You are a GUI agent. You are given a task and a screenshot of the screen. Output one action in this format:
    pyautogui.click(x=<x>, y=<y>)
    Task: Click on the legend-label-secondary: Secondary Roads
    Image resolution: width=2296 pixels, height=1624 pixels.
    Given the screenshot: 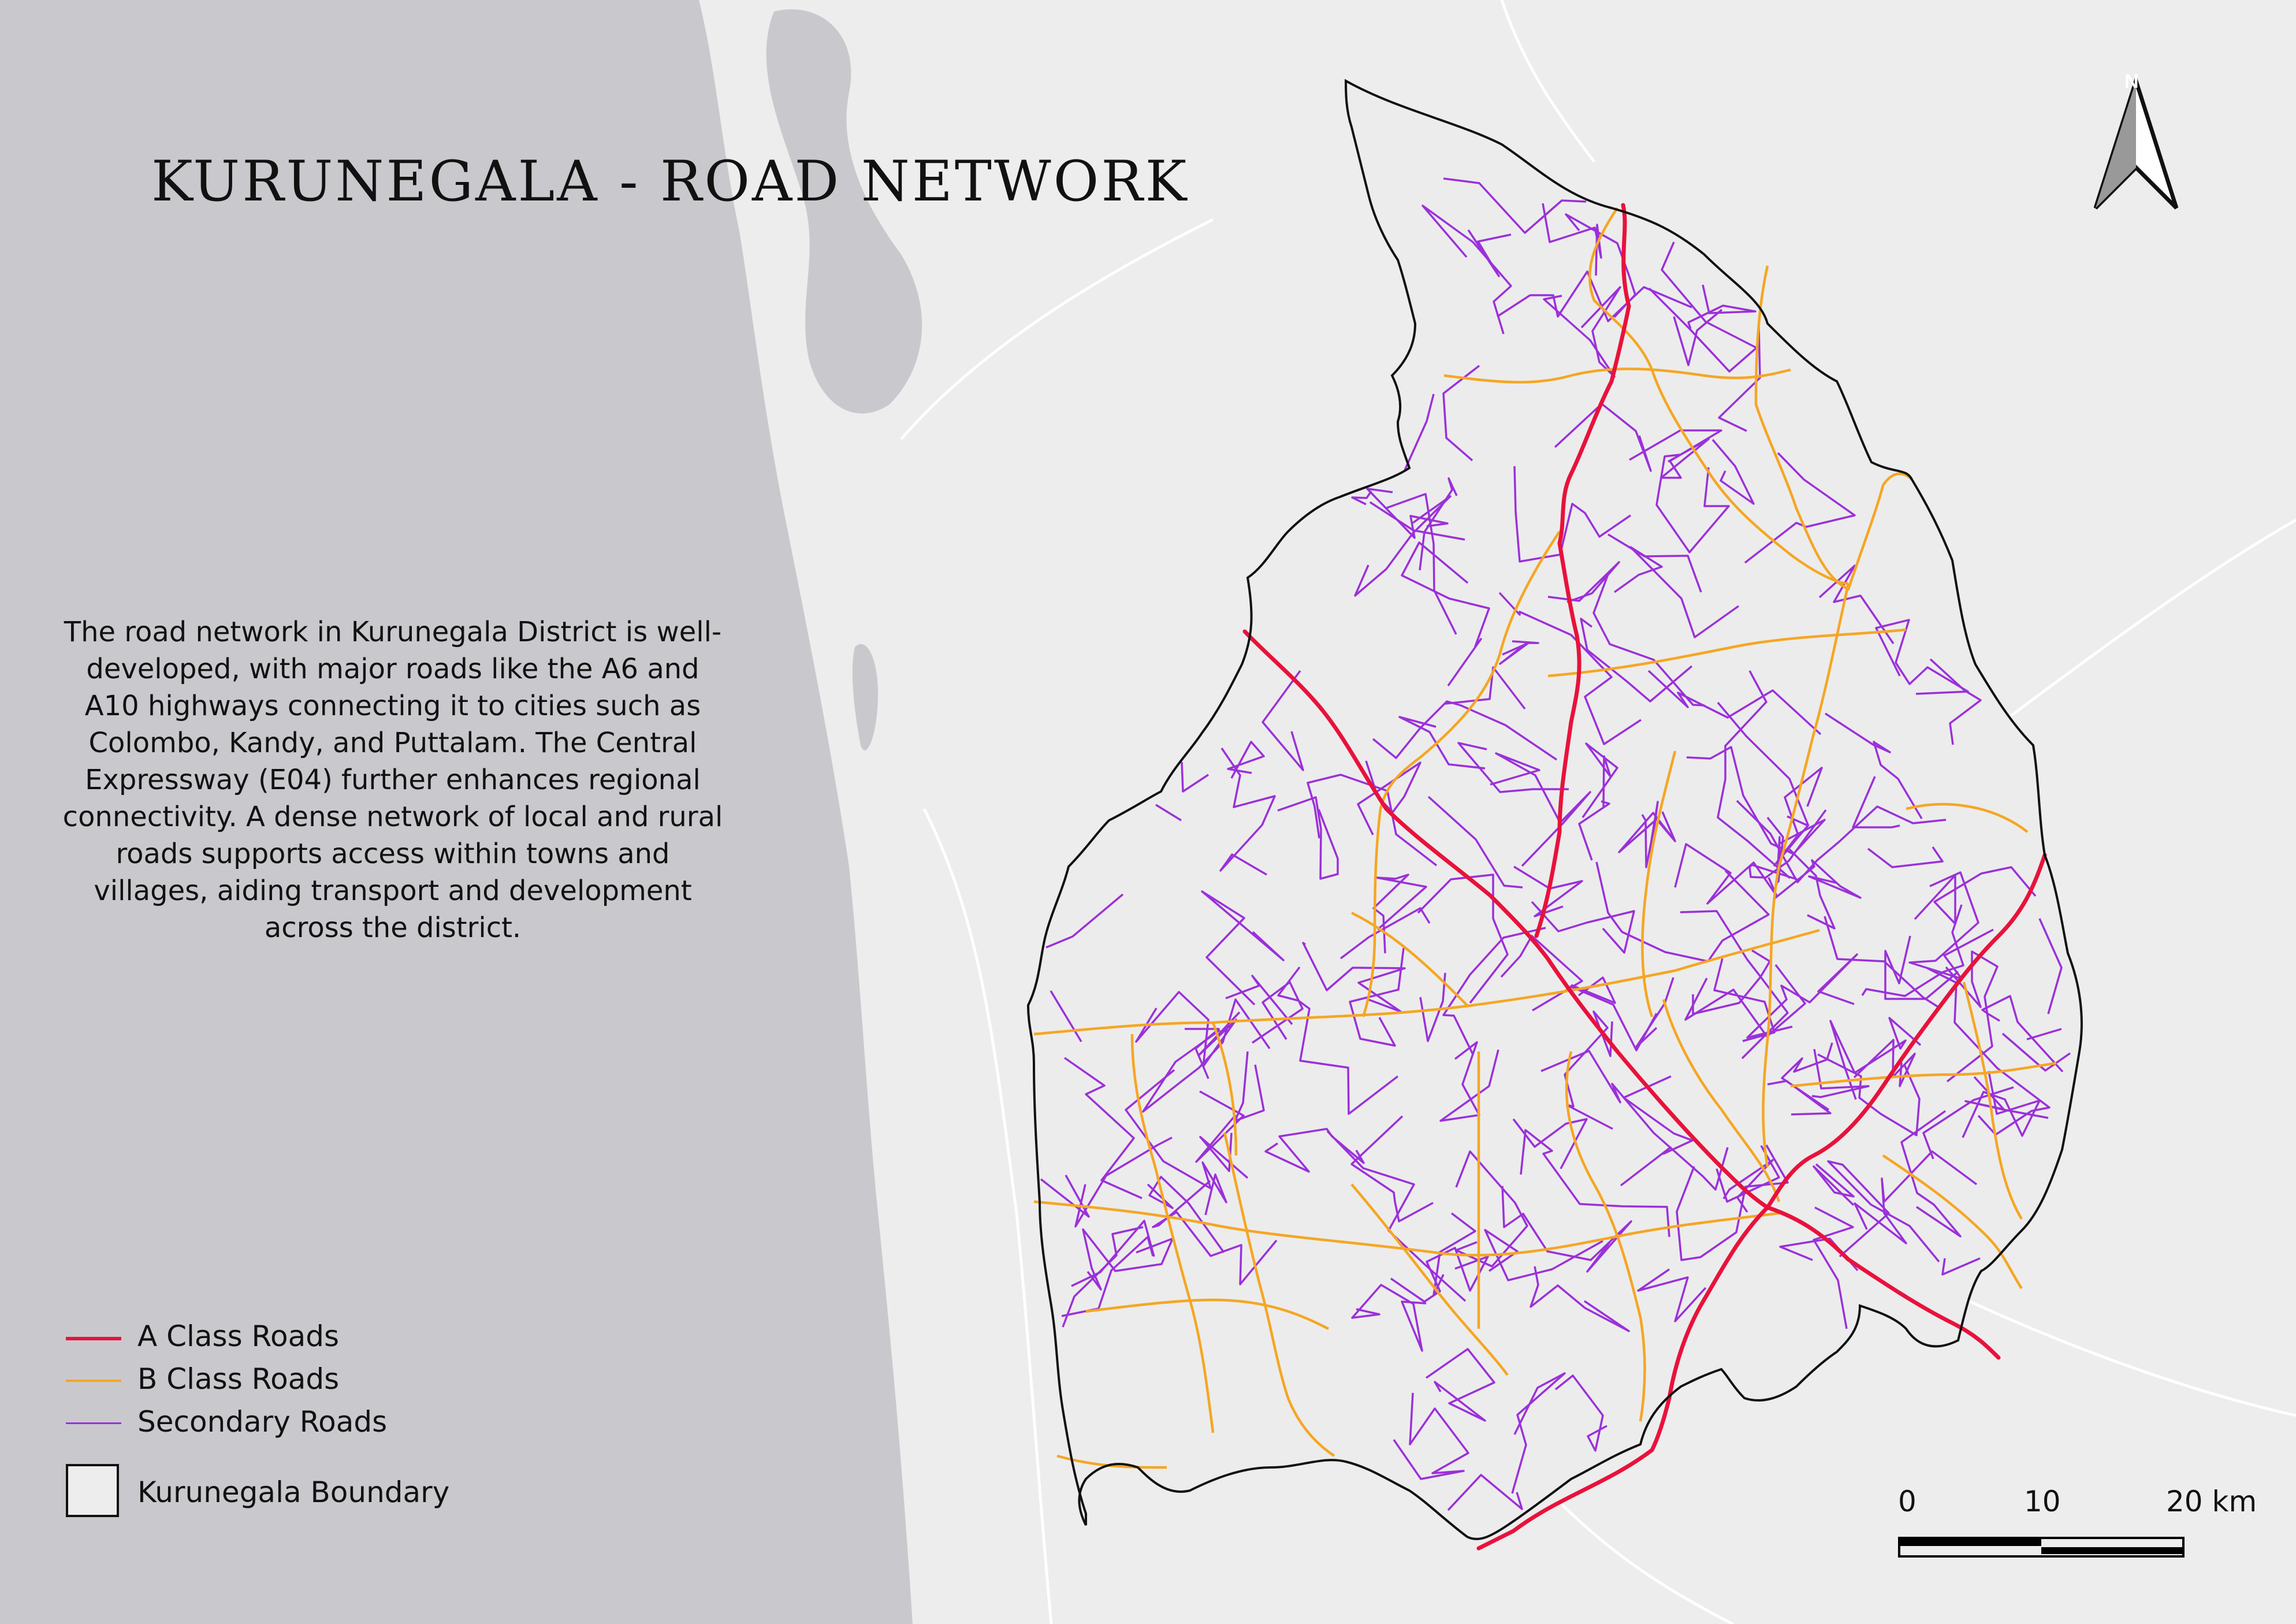 What is the action you would take?
    pyautogui.click(x=262, y=1422)
    